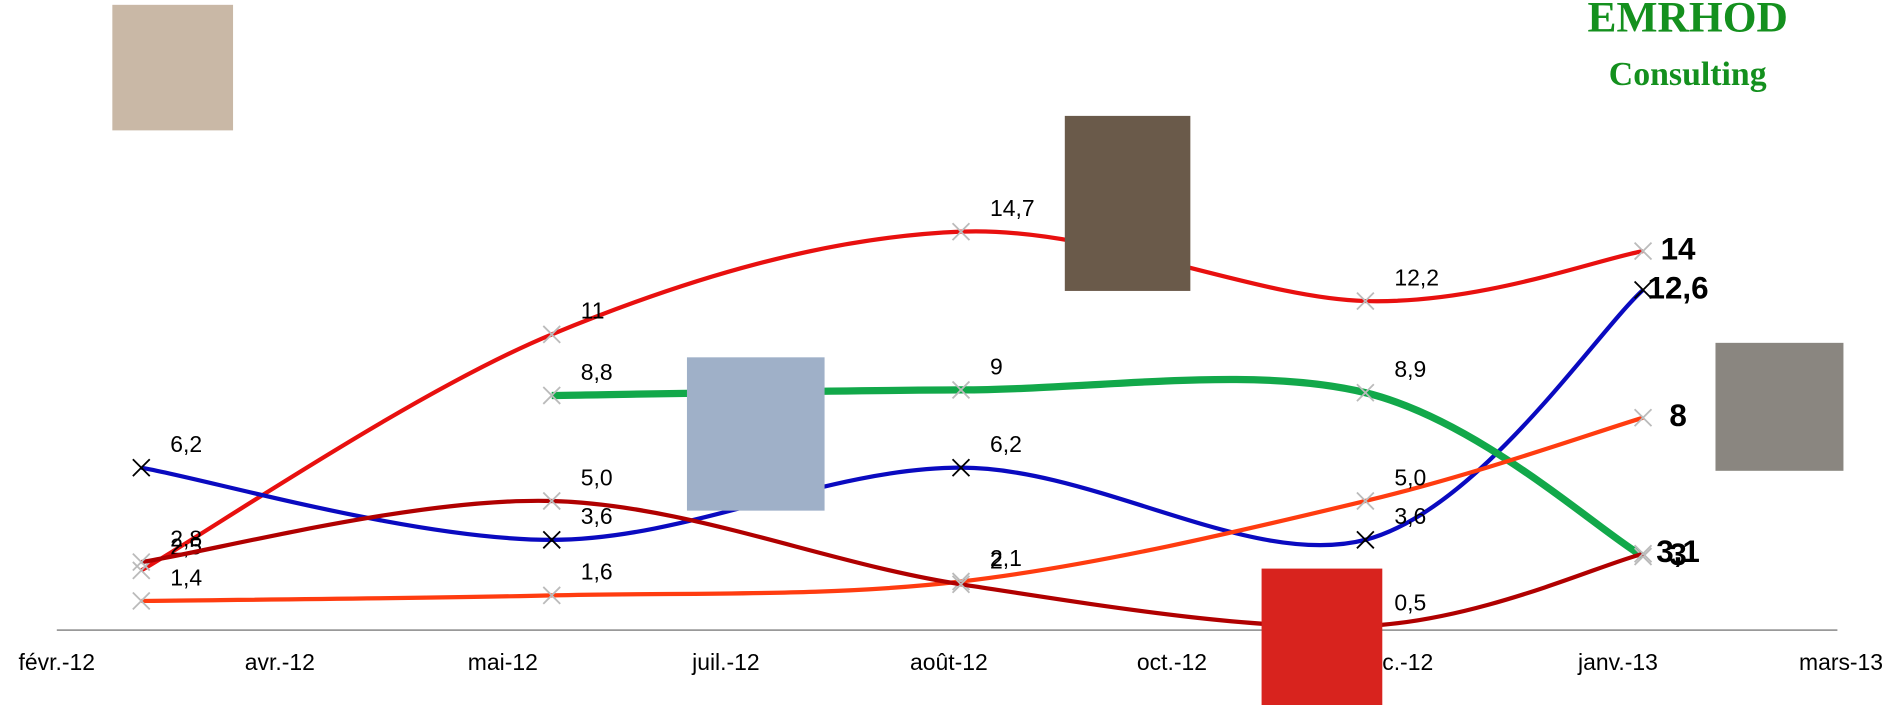  Describe the element at coordinates (186, 577) in the screenshot. I see `value-label: 1,4` at that location.